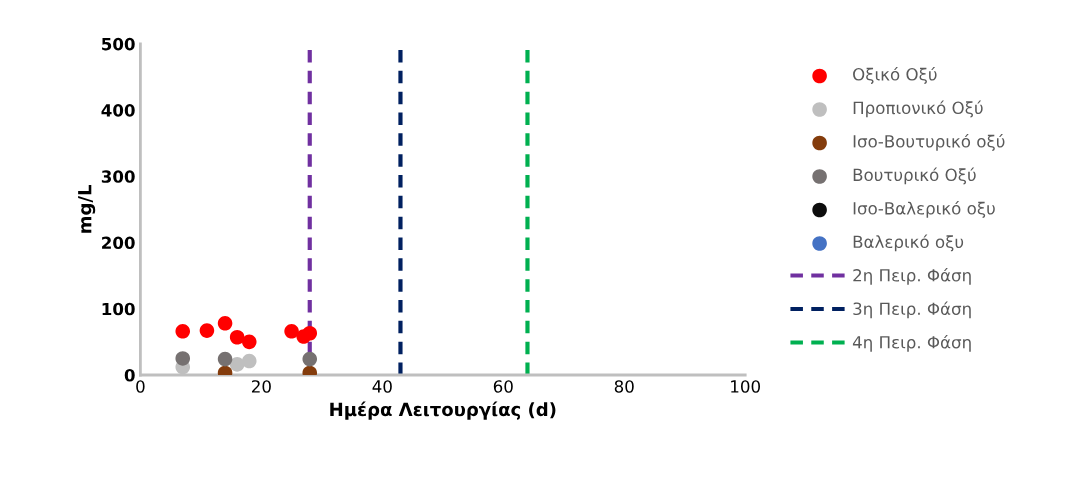 This screenshot has width=1080, height=487. What do you see at coordinates (912, 276) in the screenshot?
I see `legend-label: 2η Πειρ. Φάση` at bounding box center [912, 276].